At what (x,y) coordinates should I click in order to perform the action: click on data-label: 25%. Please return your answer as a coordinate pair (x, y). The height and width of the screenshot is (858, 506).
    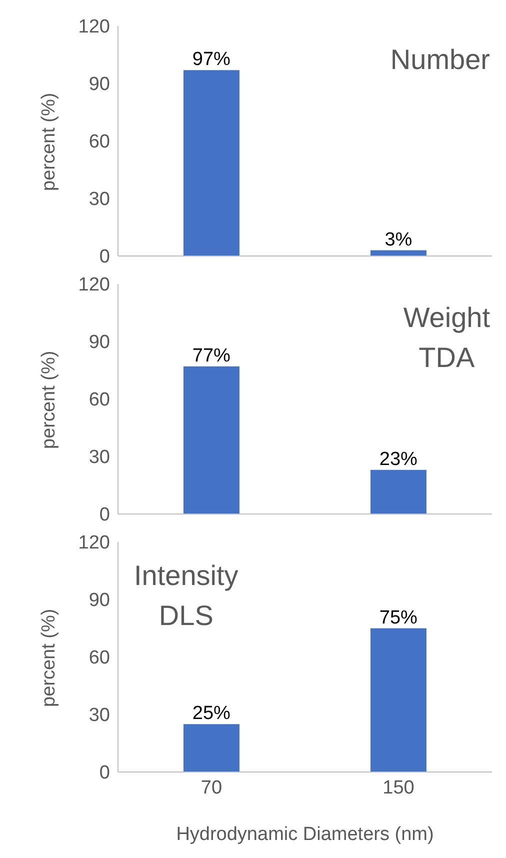
    Looking at the image, I should click on (211, 713).